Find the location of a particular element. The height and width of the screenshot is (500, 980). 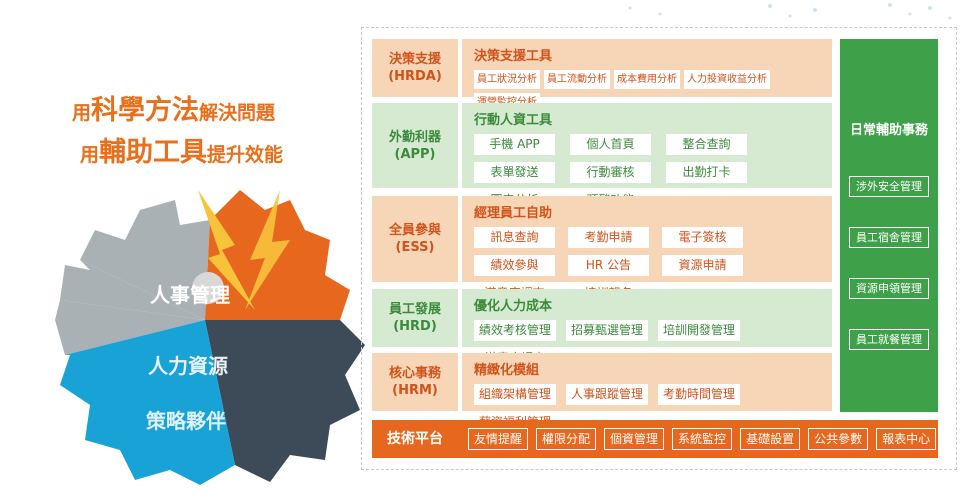

item-recruitment-management: 招募甄選管理 is located at coordinates (607, 330).